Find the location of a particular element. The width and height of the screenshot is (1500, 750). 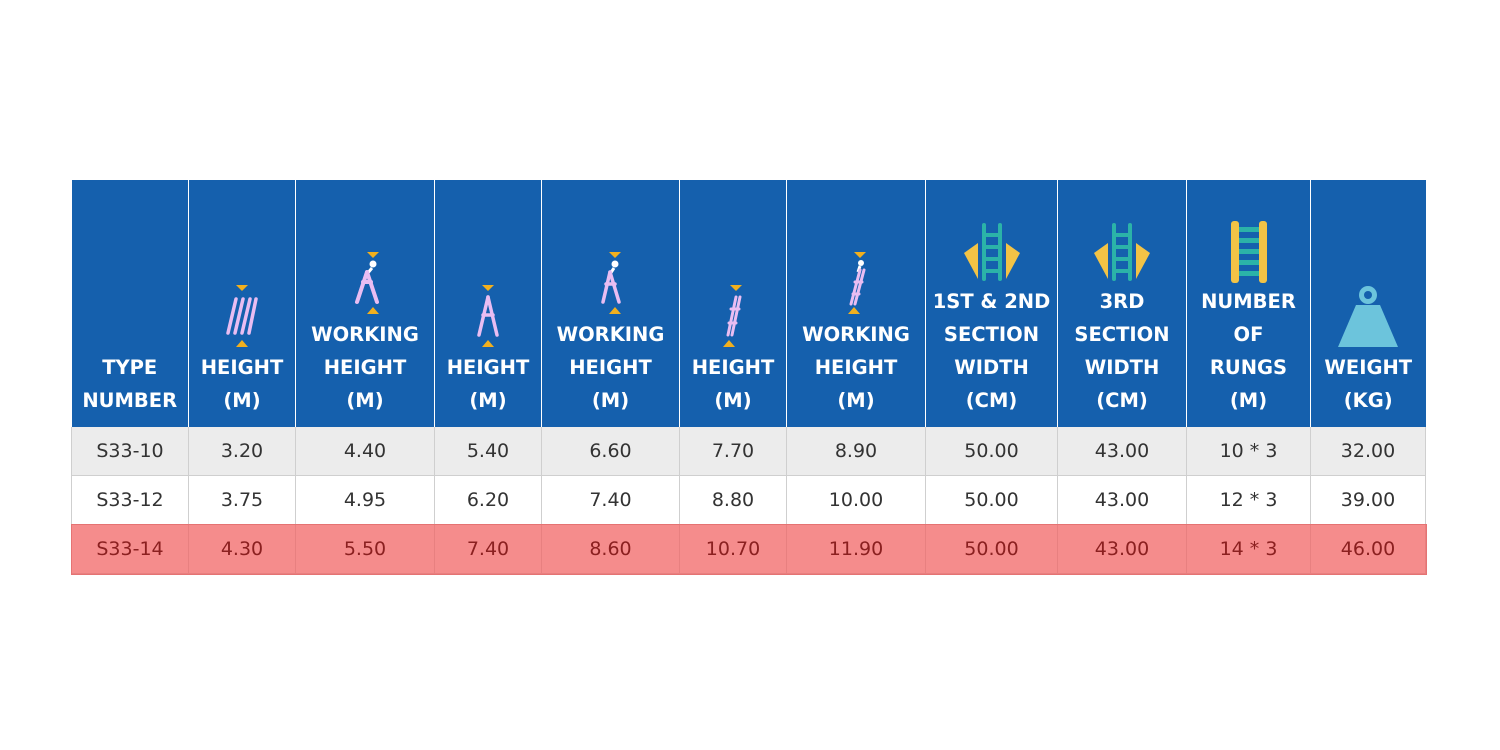

stepladder-icon is located at coordinates (488, 316).